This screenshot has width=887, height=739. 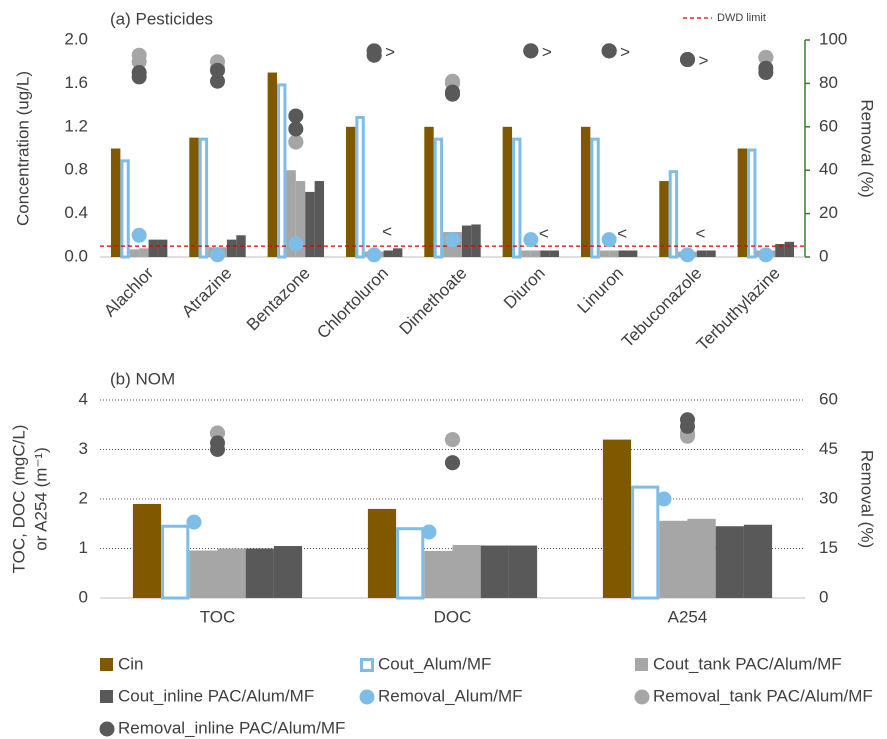 I want to click on y2-tick-label: 20, so click(x=828, y=212).